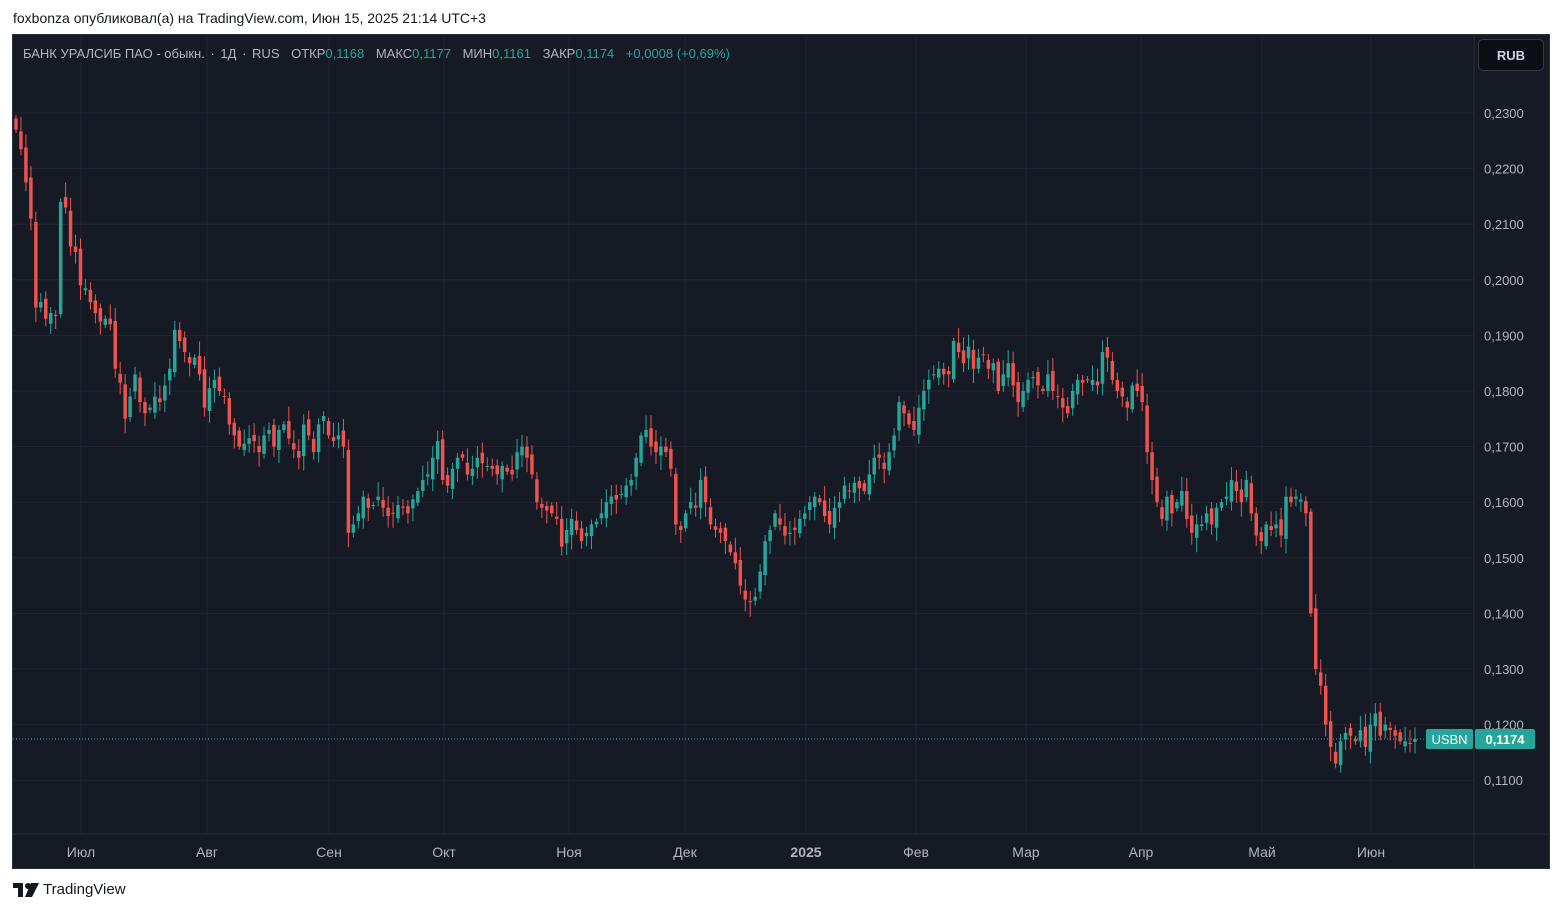  What do you see at coordinates (685, 852) in the screenshot?
I see `x-tick-label: Дек` at bounding box center [685, 852].